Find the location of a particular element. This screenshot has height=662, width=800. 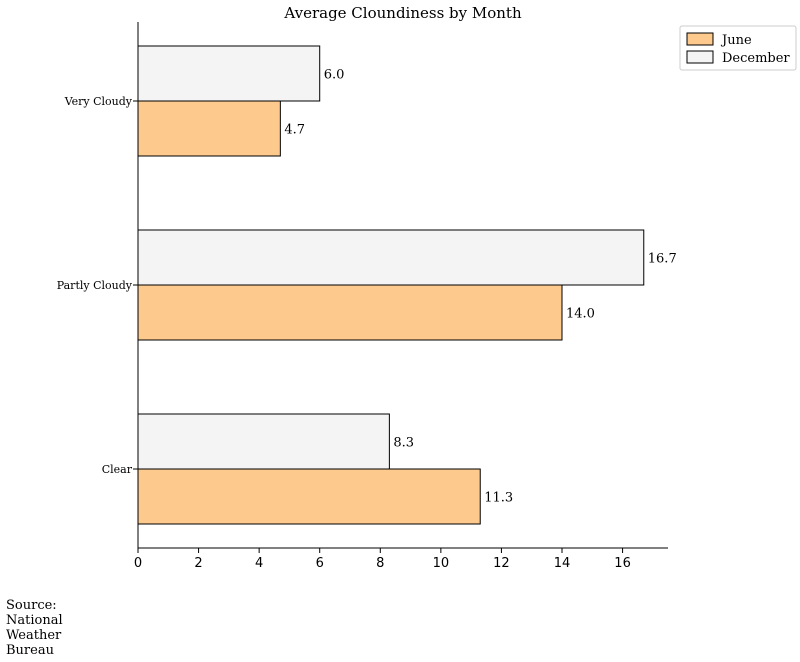

data-label: 16.7 is located at coordinates (662, 259).